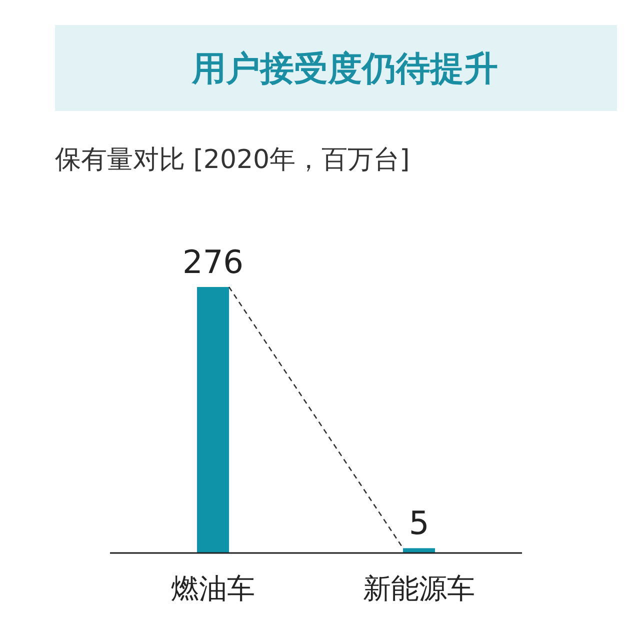 Image resolution: width=641 pixels, height=639 pixels. I want to click on chart-title: 用户接受度仍待提升, so click(344, 69).